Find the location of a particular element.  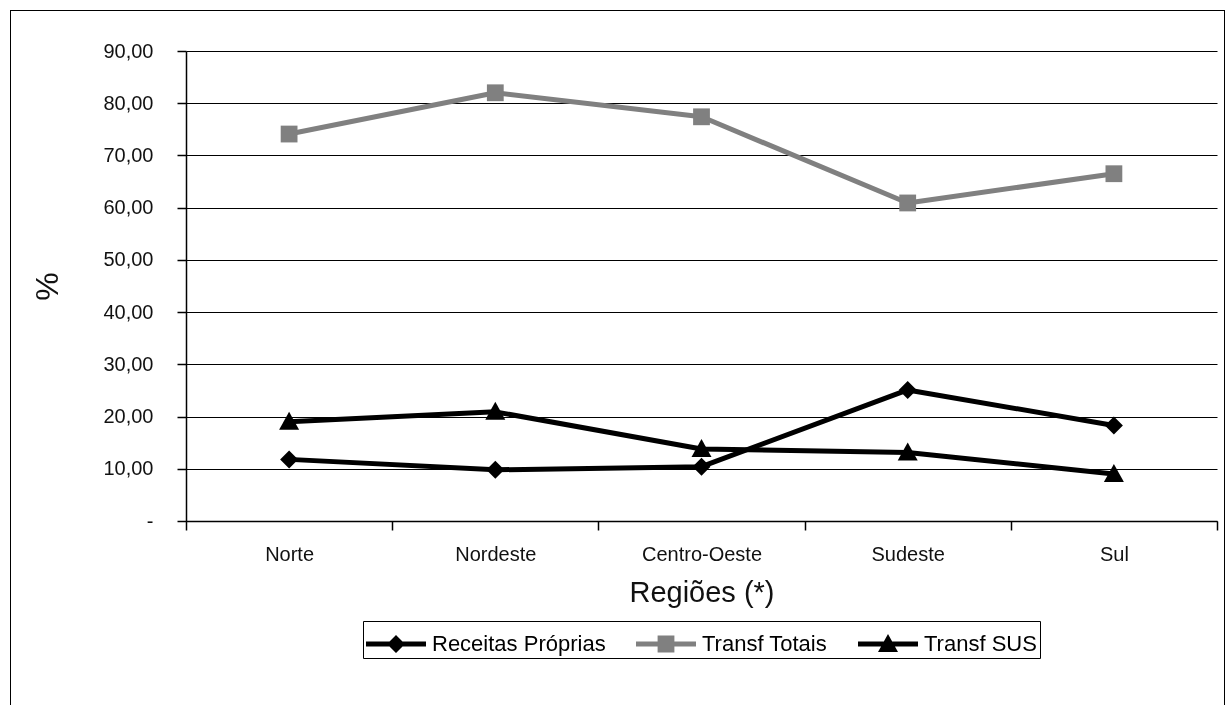

x-tick-label: Nordeste is located at coordinates (496, 553).